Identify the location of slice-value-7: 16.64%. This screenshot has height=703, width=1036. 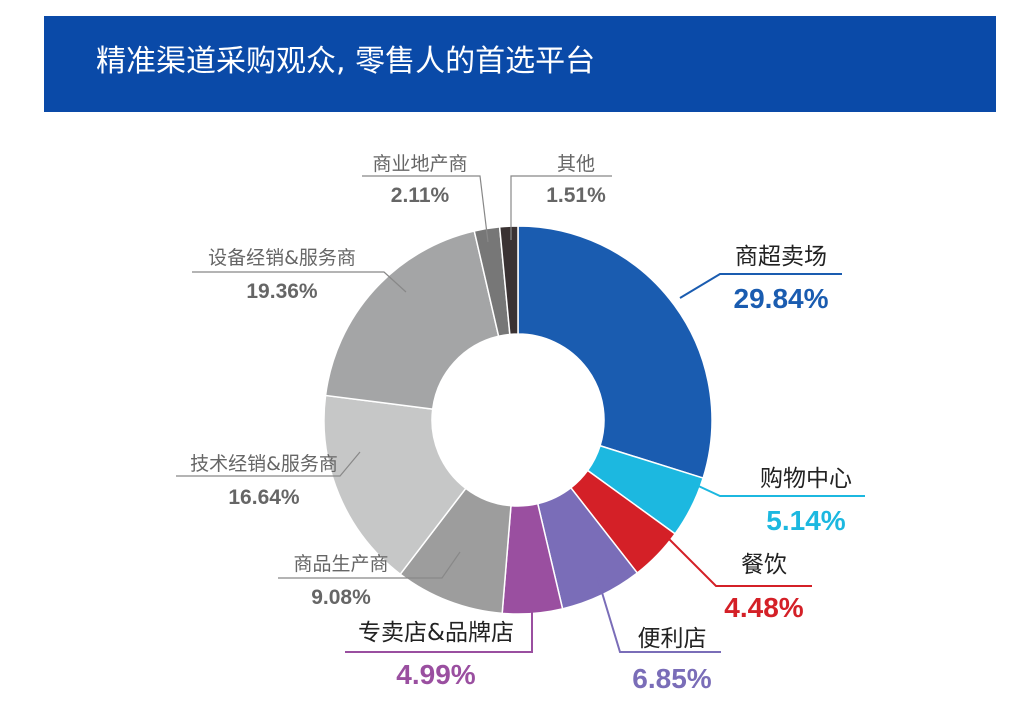
(264, 497).